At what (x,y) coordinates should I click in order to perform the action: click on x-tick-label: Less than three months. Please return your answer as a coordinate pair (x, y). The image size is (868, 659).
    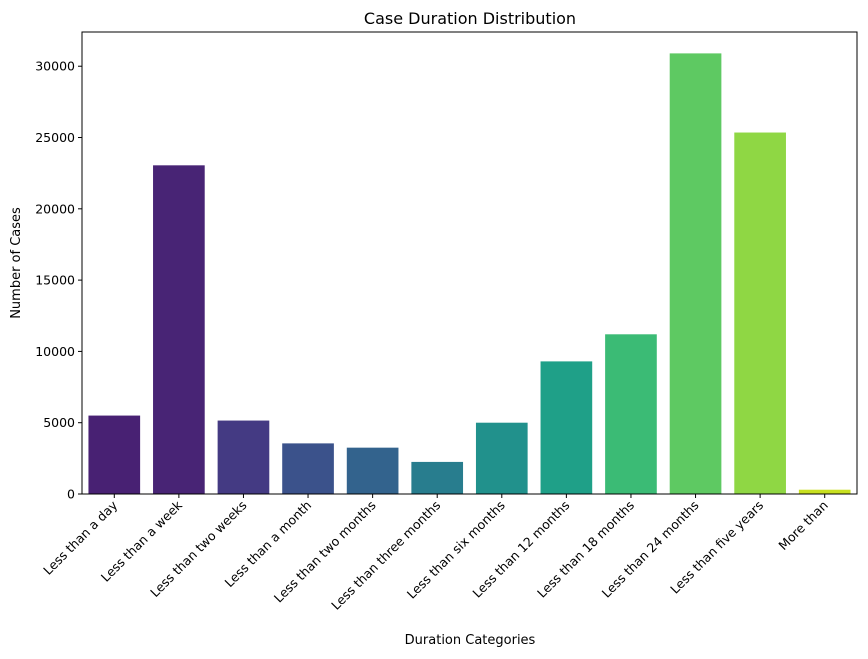
    Looking at the image, I should click on (385, 555).